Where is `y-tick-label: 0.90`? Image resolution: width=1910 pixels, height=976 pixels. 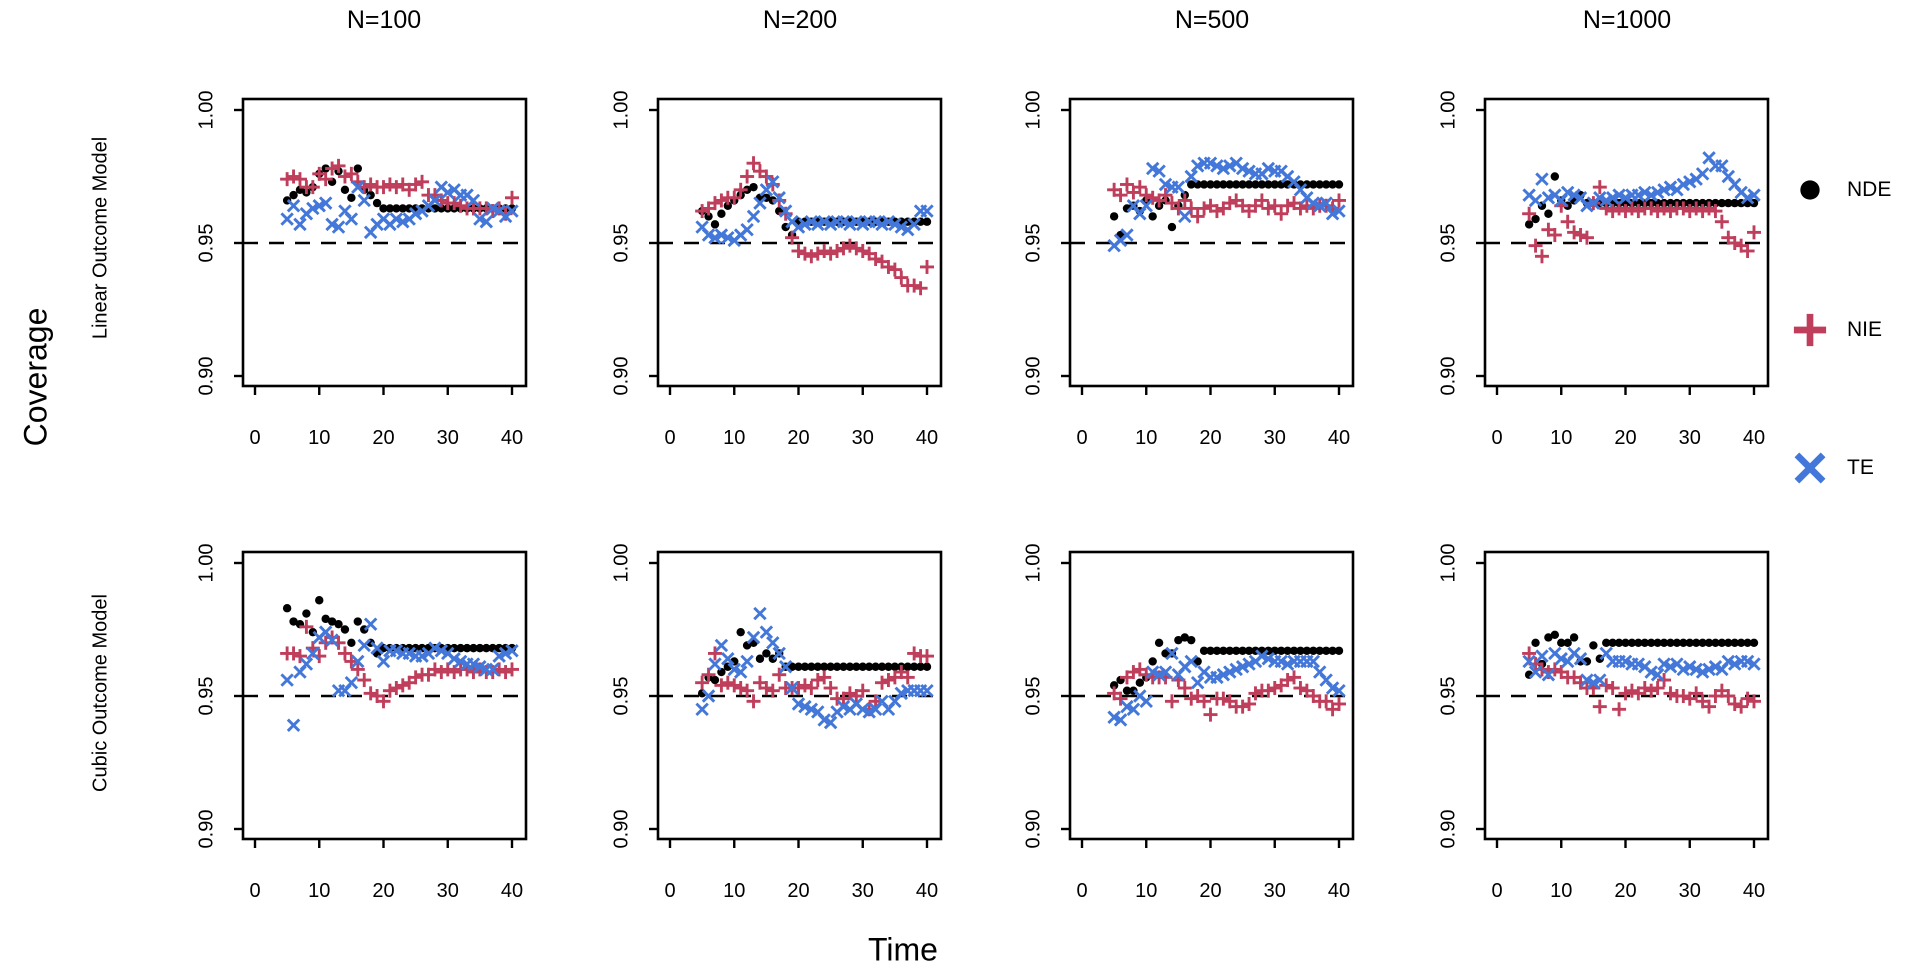
y-tick-label: 0.90 is located at coordinates (1448, 376).